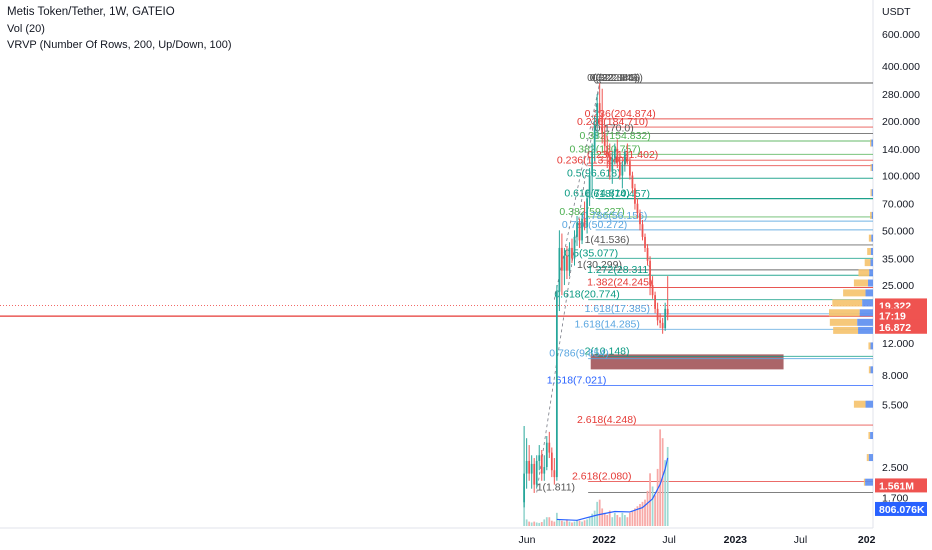  Describe the element at coordinates (26, 29) in the screenshot. I see `volume-indicator-label: Vol (20)` at that location.